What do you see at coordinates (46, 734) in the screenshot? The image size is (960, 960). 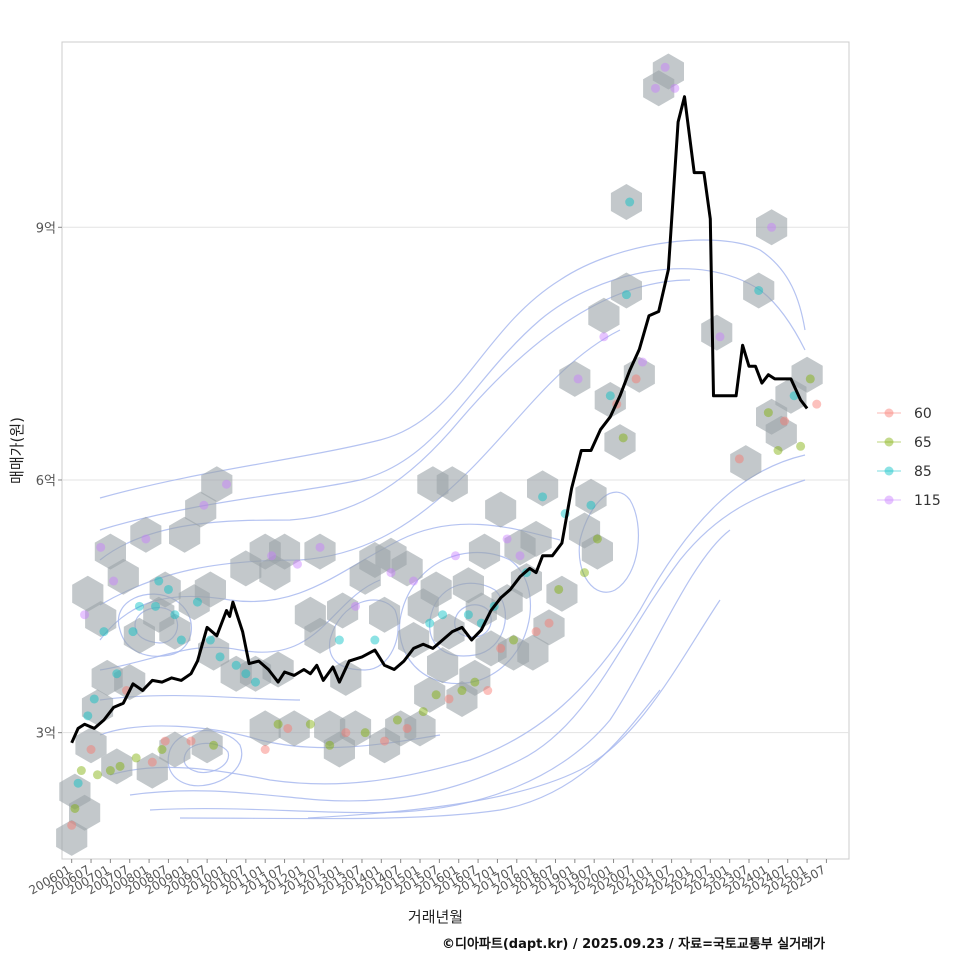 I see `y-tick-label: 3억` at bounding box center [46, 734].